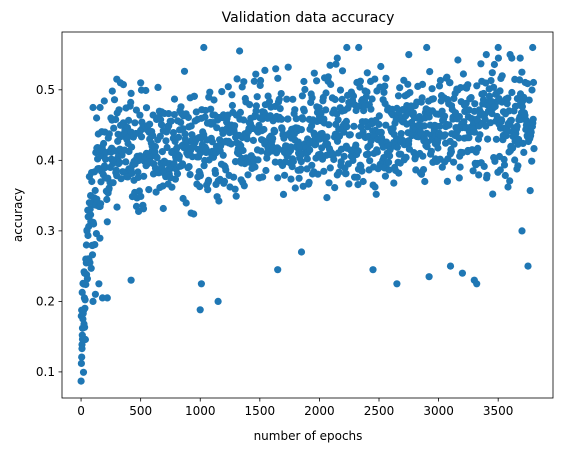 Image resolution: width=567 pixels, height=453 pixels. I want to click on y-tick-label: 0.1, so click(45, 372).